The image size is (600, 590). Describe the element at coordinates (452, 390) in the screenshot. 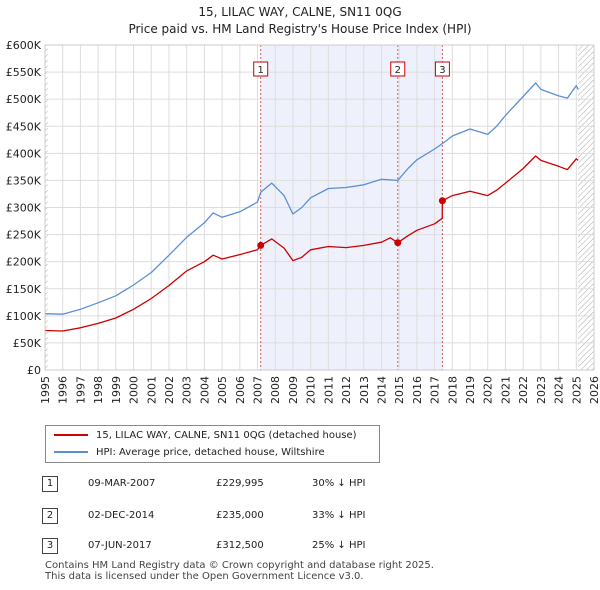

I see `x-tick-label: 2018` at that location.